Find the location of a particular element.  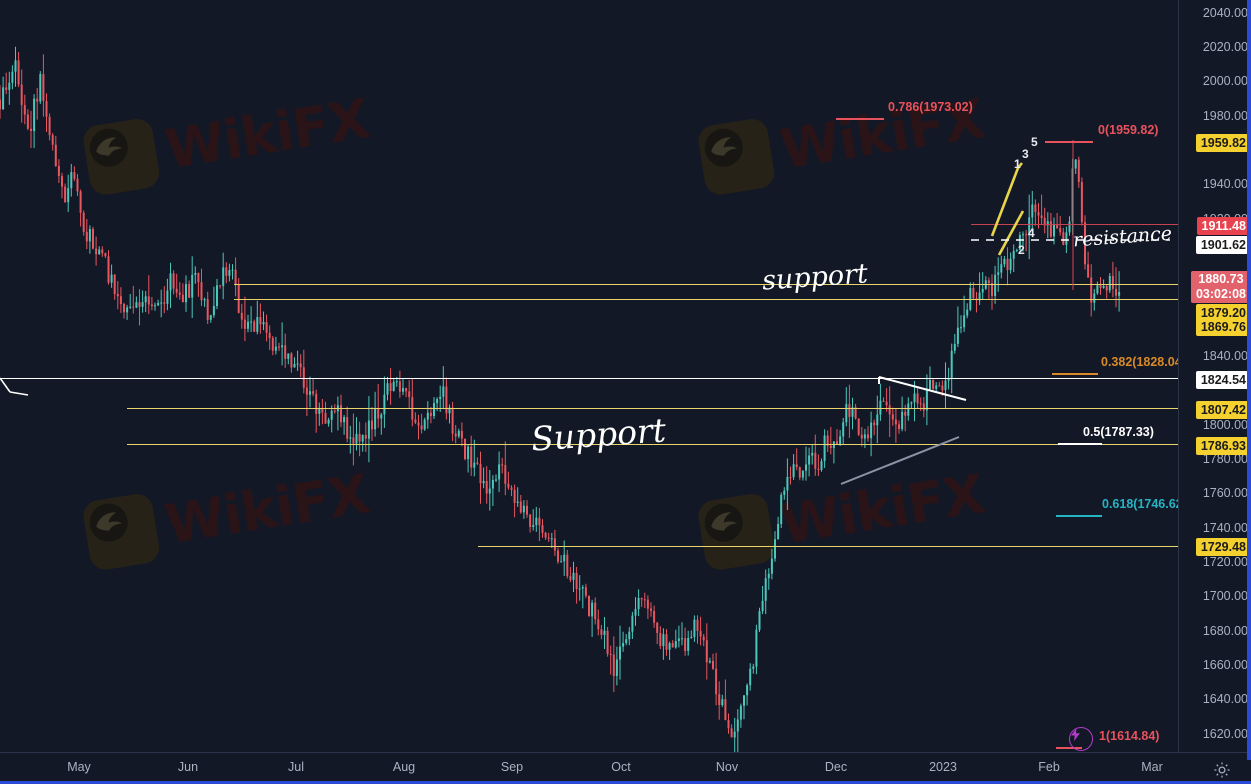

price-tick: 2040.00 is located at coordinates (1225, 12).